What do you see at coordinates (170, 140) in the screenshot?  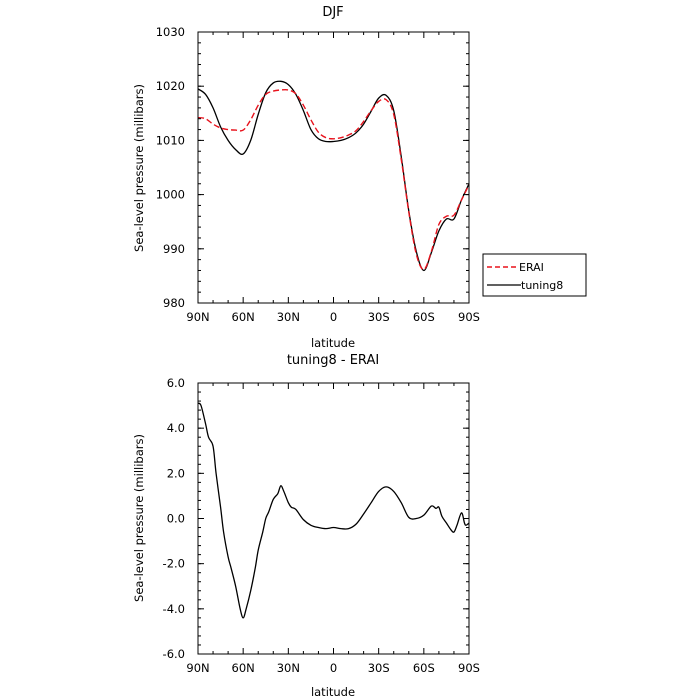 I see `y-tick-label: 1010` at bounding box center [170, 140].